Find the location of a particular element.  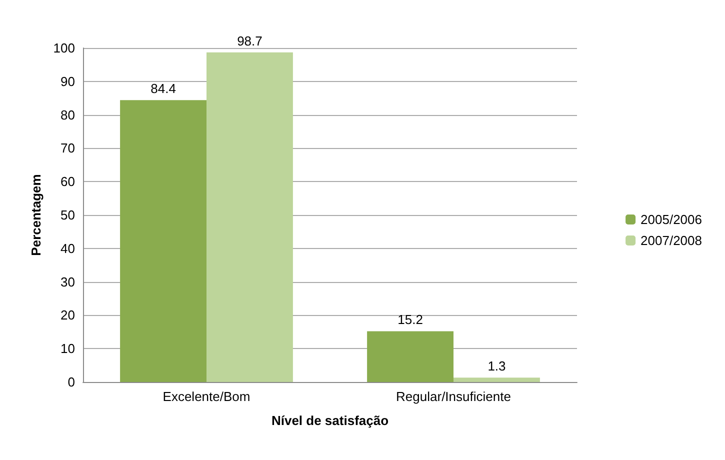

legend-label: 2005/2006 is located at coordinates (671, 219).